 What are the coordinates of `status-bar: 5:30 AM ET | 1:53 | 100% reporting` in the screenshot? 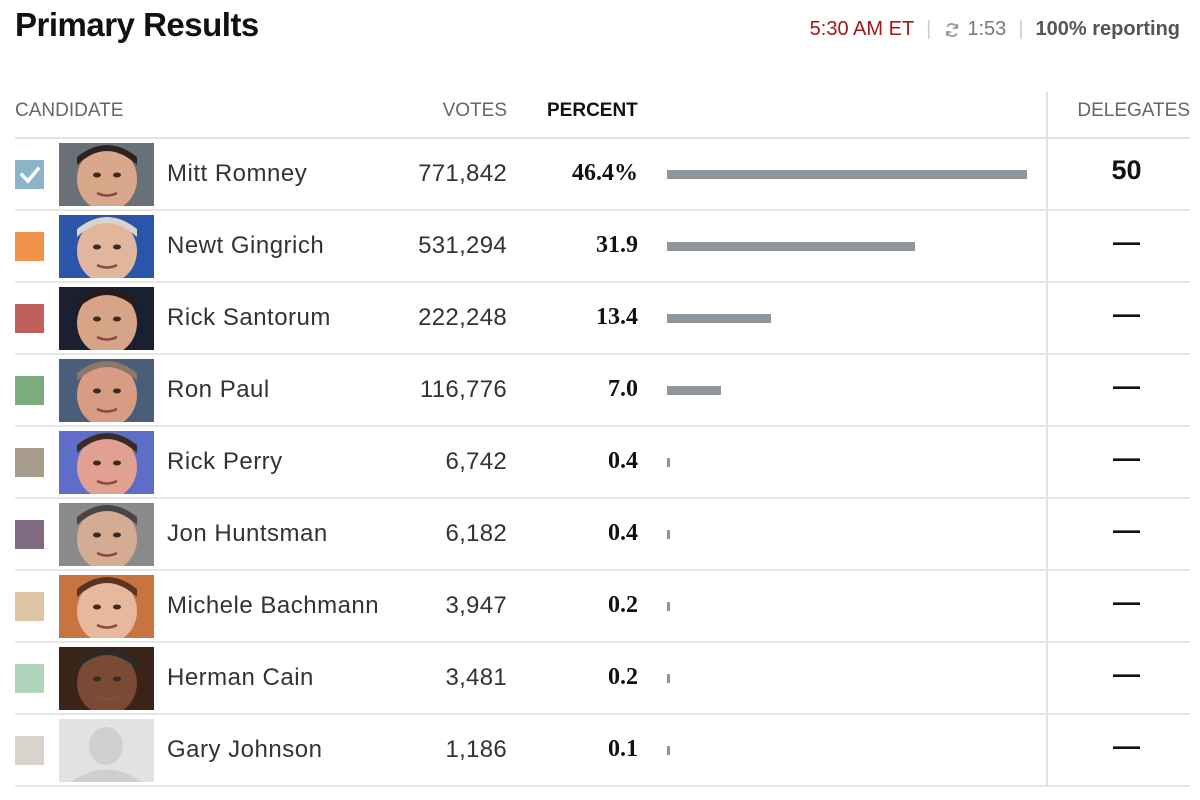 It's located at (995, 29).